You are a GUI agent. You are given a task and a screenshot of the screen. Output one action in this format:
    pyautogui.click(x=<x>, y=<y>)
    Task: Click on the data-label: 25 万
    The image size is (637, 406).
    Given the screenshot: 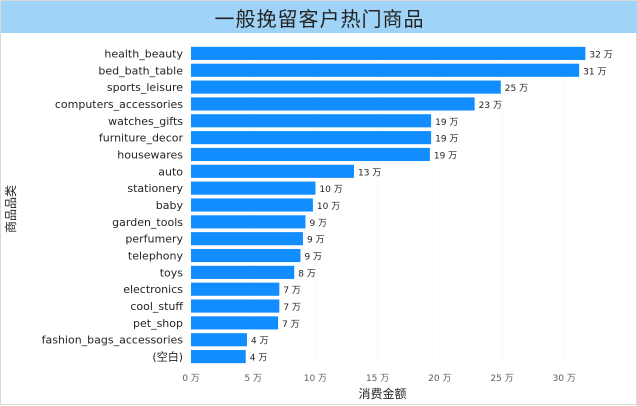 What is the action you would take?
    pyautogui.click(x=516, y=89)
    